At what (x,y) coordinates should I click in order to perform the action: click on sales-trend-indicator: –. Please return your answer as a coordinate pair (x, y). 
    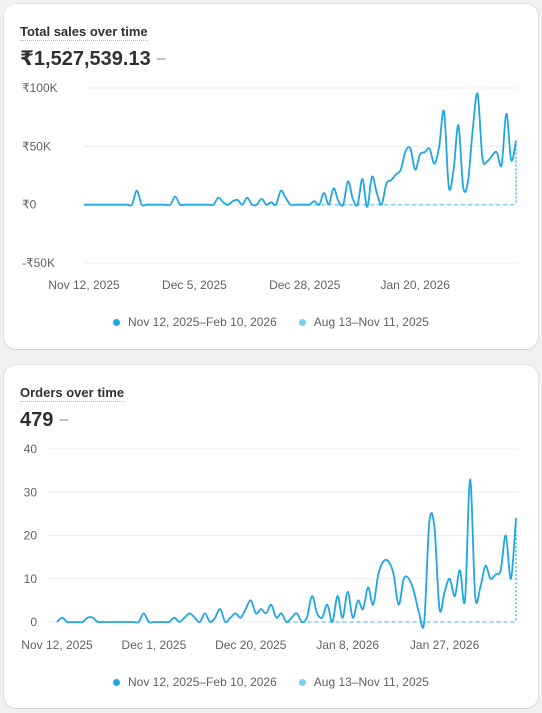
    Looking at the image, I should click on (161, 58).